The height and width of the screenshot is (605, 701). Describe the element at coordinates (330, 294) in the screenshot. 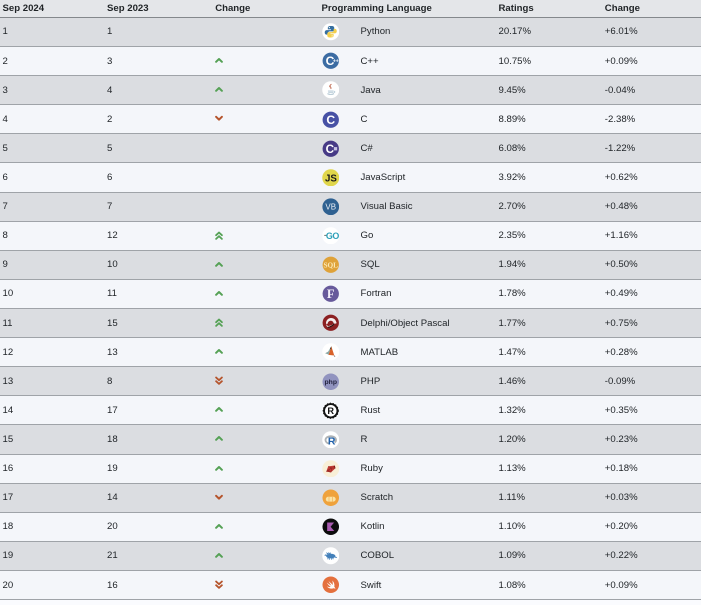

I see `svg-text: F` at that location.